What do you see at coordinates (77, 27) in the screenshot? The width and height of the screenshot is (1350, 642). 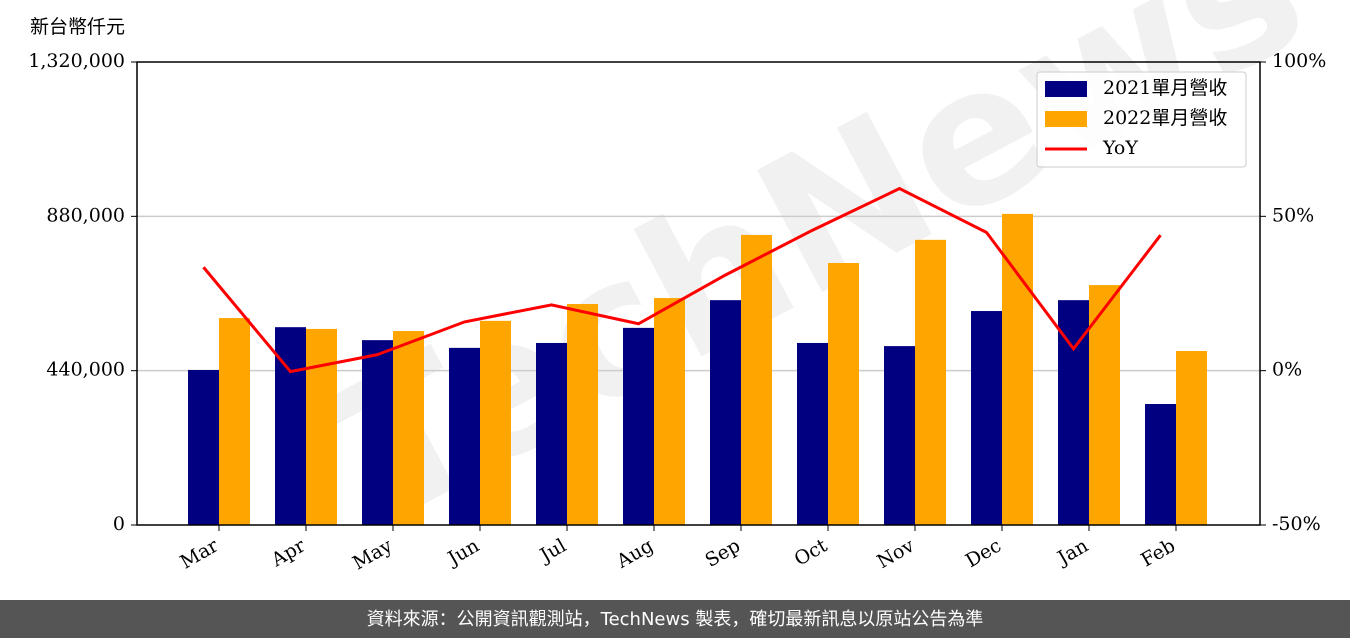 I see `y-axis-label: 新台幣仟元` at bounding box center [77, 27].